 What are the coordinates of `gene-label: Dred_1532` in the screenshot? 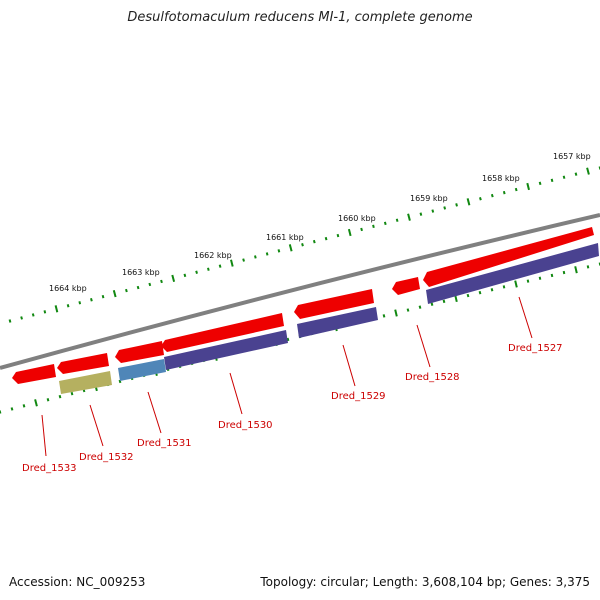 It's located at (106, 457).